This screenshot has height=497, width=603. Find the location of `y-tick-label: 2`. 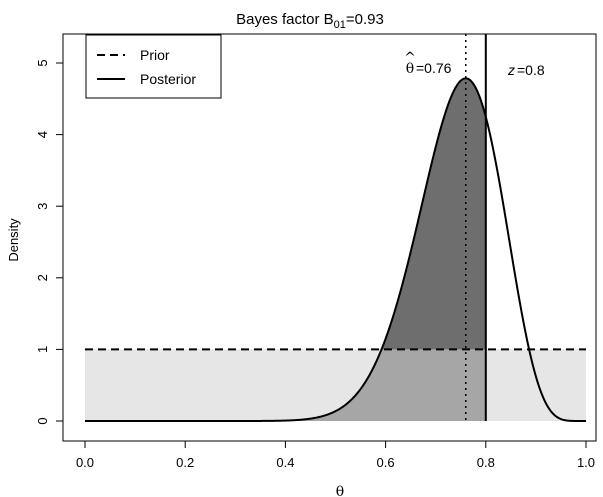

y-tick-label: 2 is located at coordinates (42, 277).